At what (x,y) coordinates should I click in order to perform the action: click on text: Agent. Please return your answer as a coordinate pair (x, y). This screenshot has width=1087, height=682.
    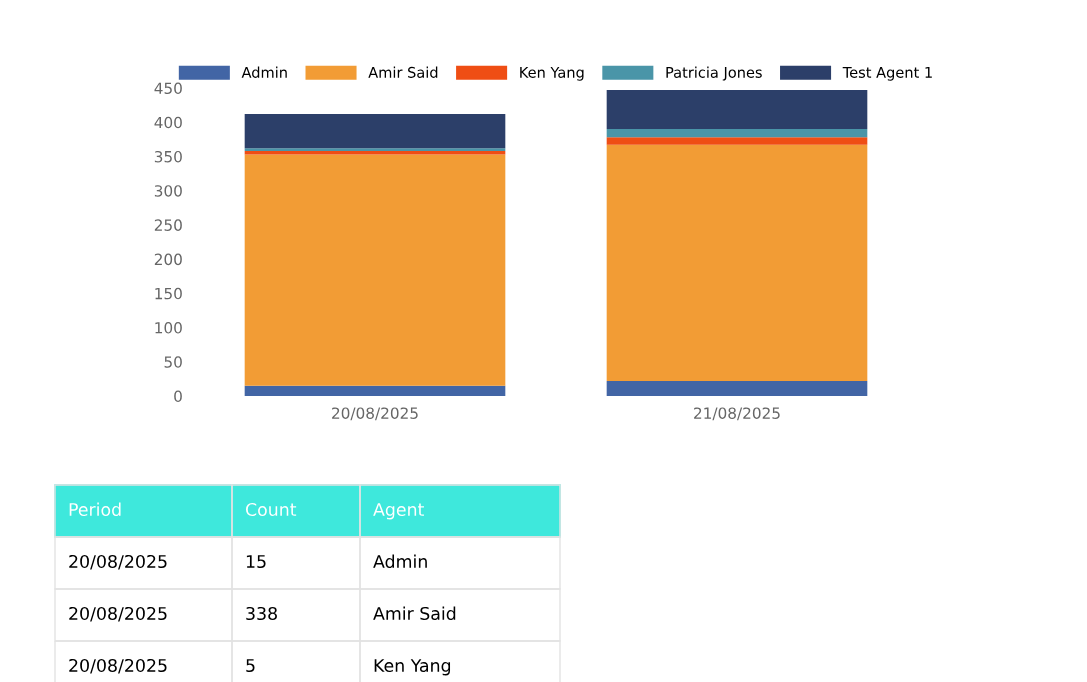
    Looking at the image, I should click on (398, 511).